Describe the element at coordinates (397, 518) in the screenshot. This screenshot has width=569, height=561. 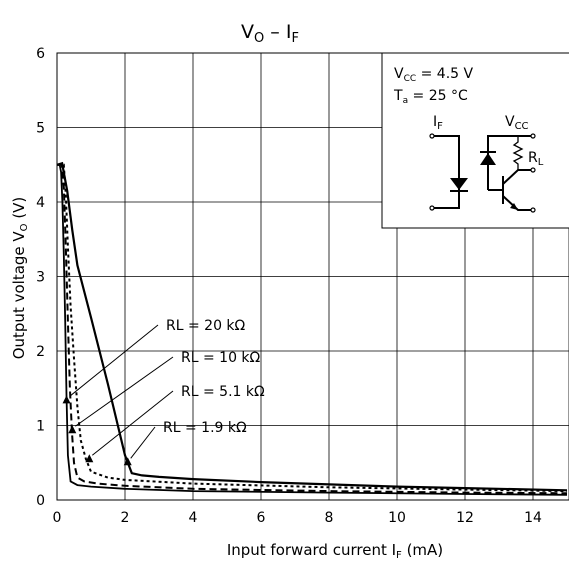
I see `x-tick-label: 10` at that location.